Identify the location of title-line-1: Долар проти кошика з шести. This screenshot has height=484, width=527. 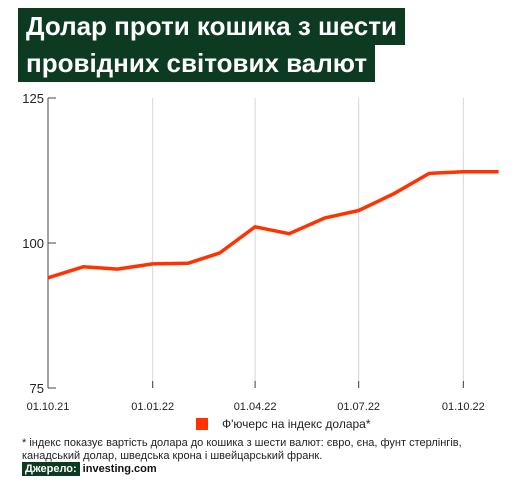
(211, 26).